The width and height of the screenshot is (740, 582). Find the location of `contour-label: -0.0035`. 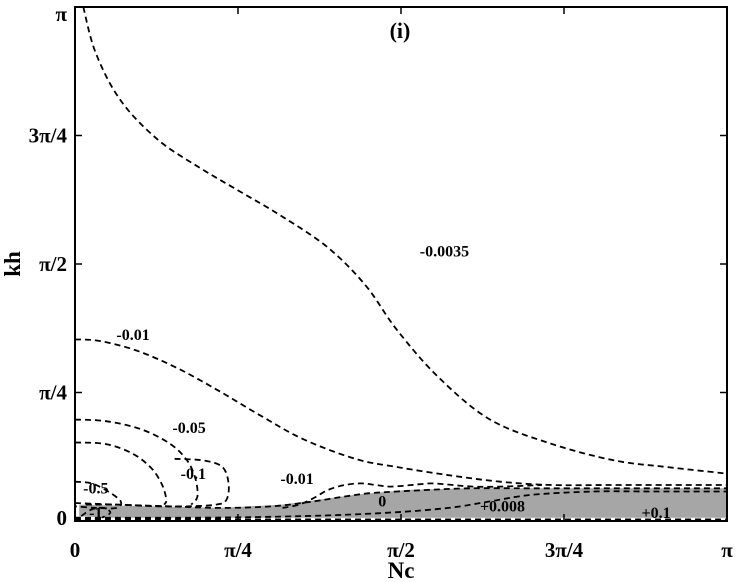

contour-label: -0.0035 is located at coordinates (444, 251).